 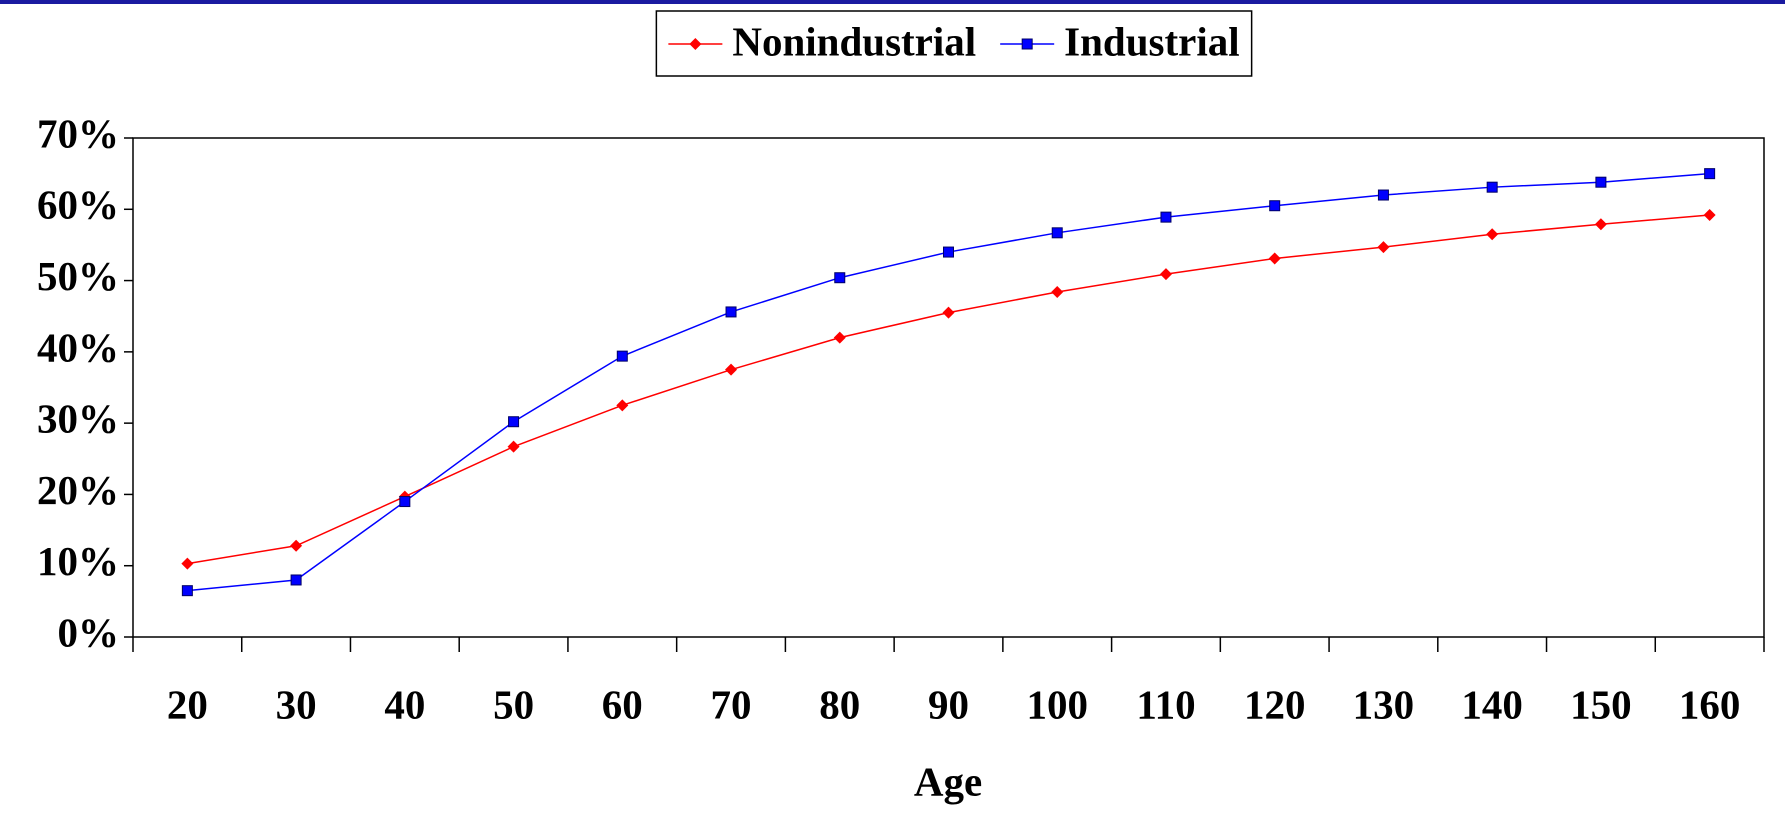 What do you see at coordinates (1492, 704) in the screenshot?
I see `x-tick-label: 140` at bounding box center [1492, 704].